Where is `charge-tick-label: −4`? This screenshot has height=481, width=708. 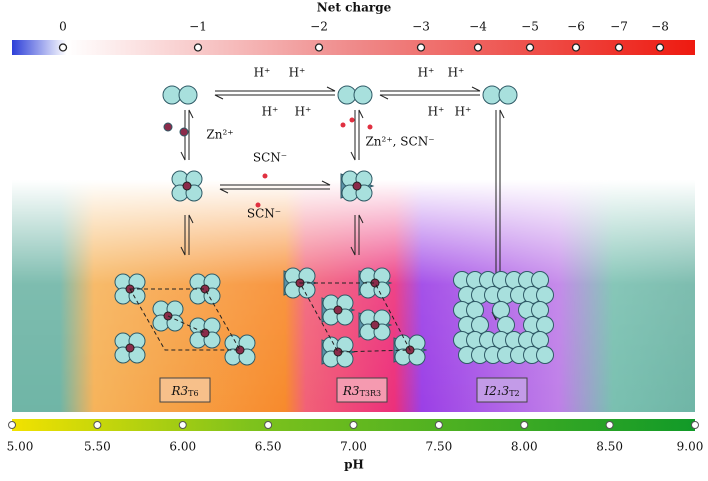 charge-tick-label: −4 is located at coordinates (478, 27).